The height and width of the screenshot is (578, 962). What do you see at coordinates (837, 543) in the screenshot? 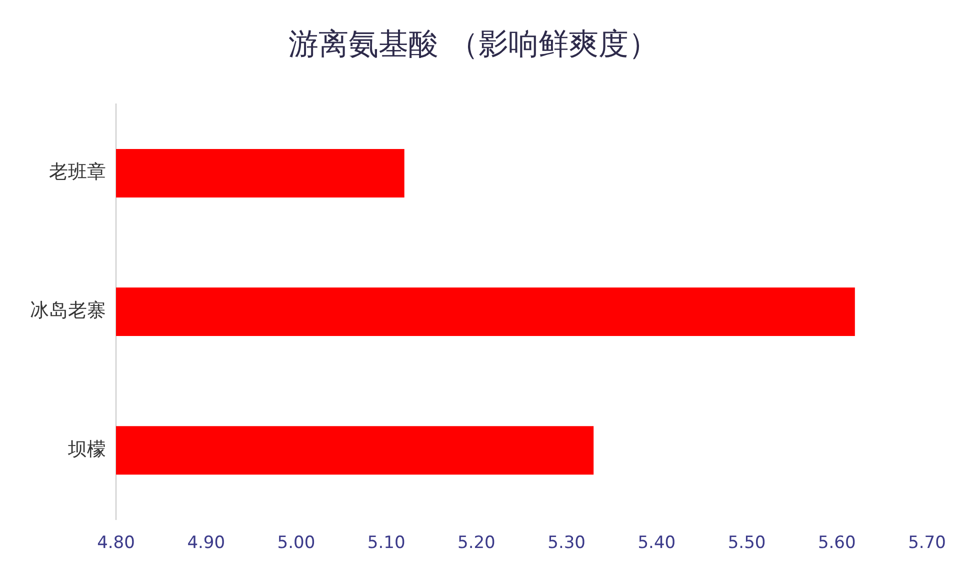
I see `x-tick-label: 5.60` at bounding box center [837, 543].